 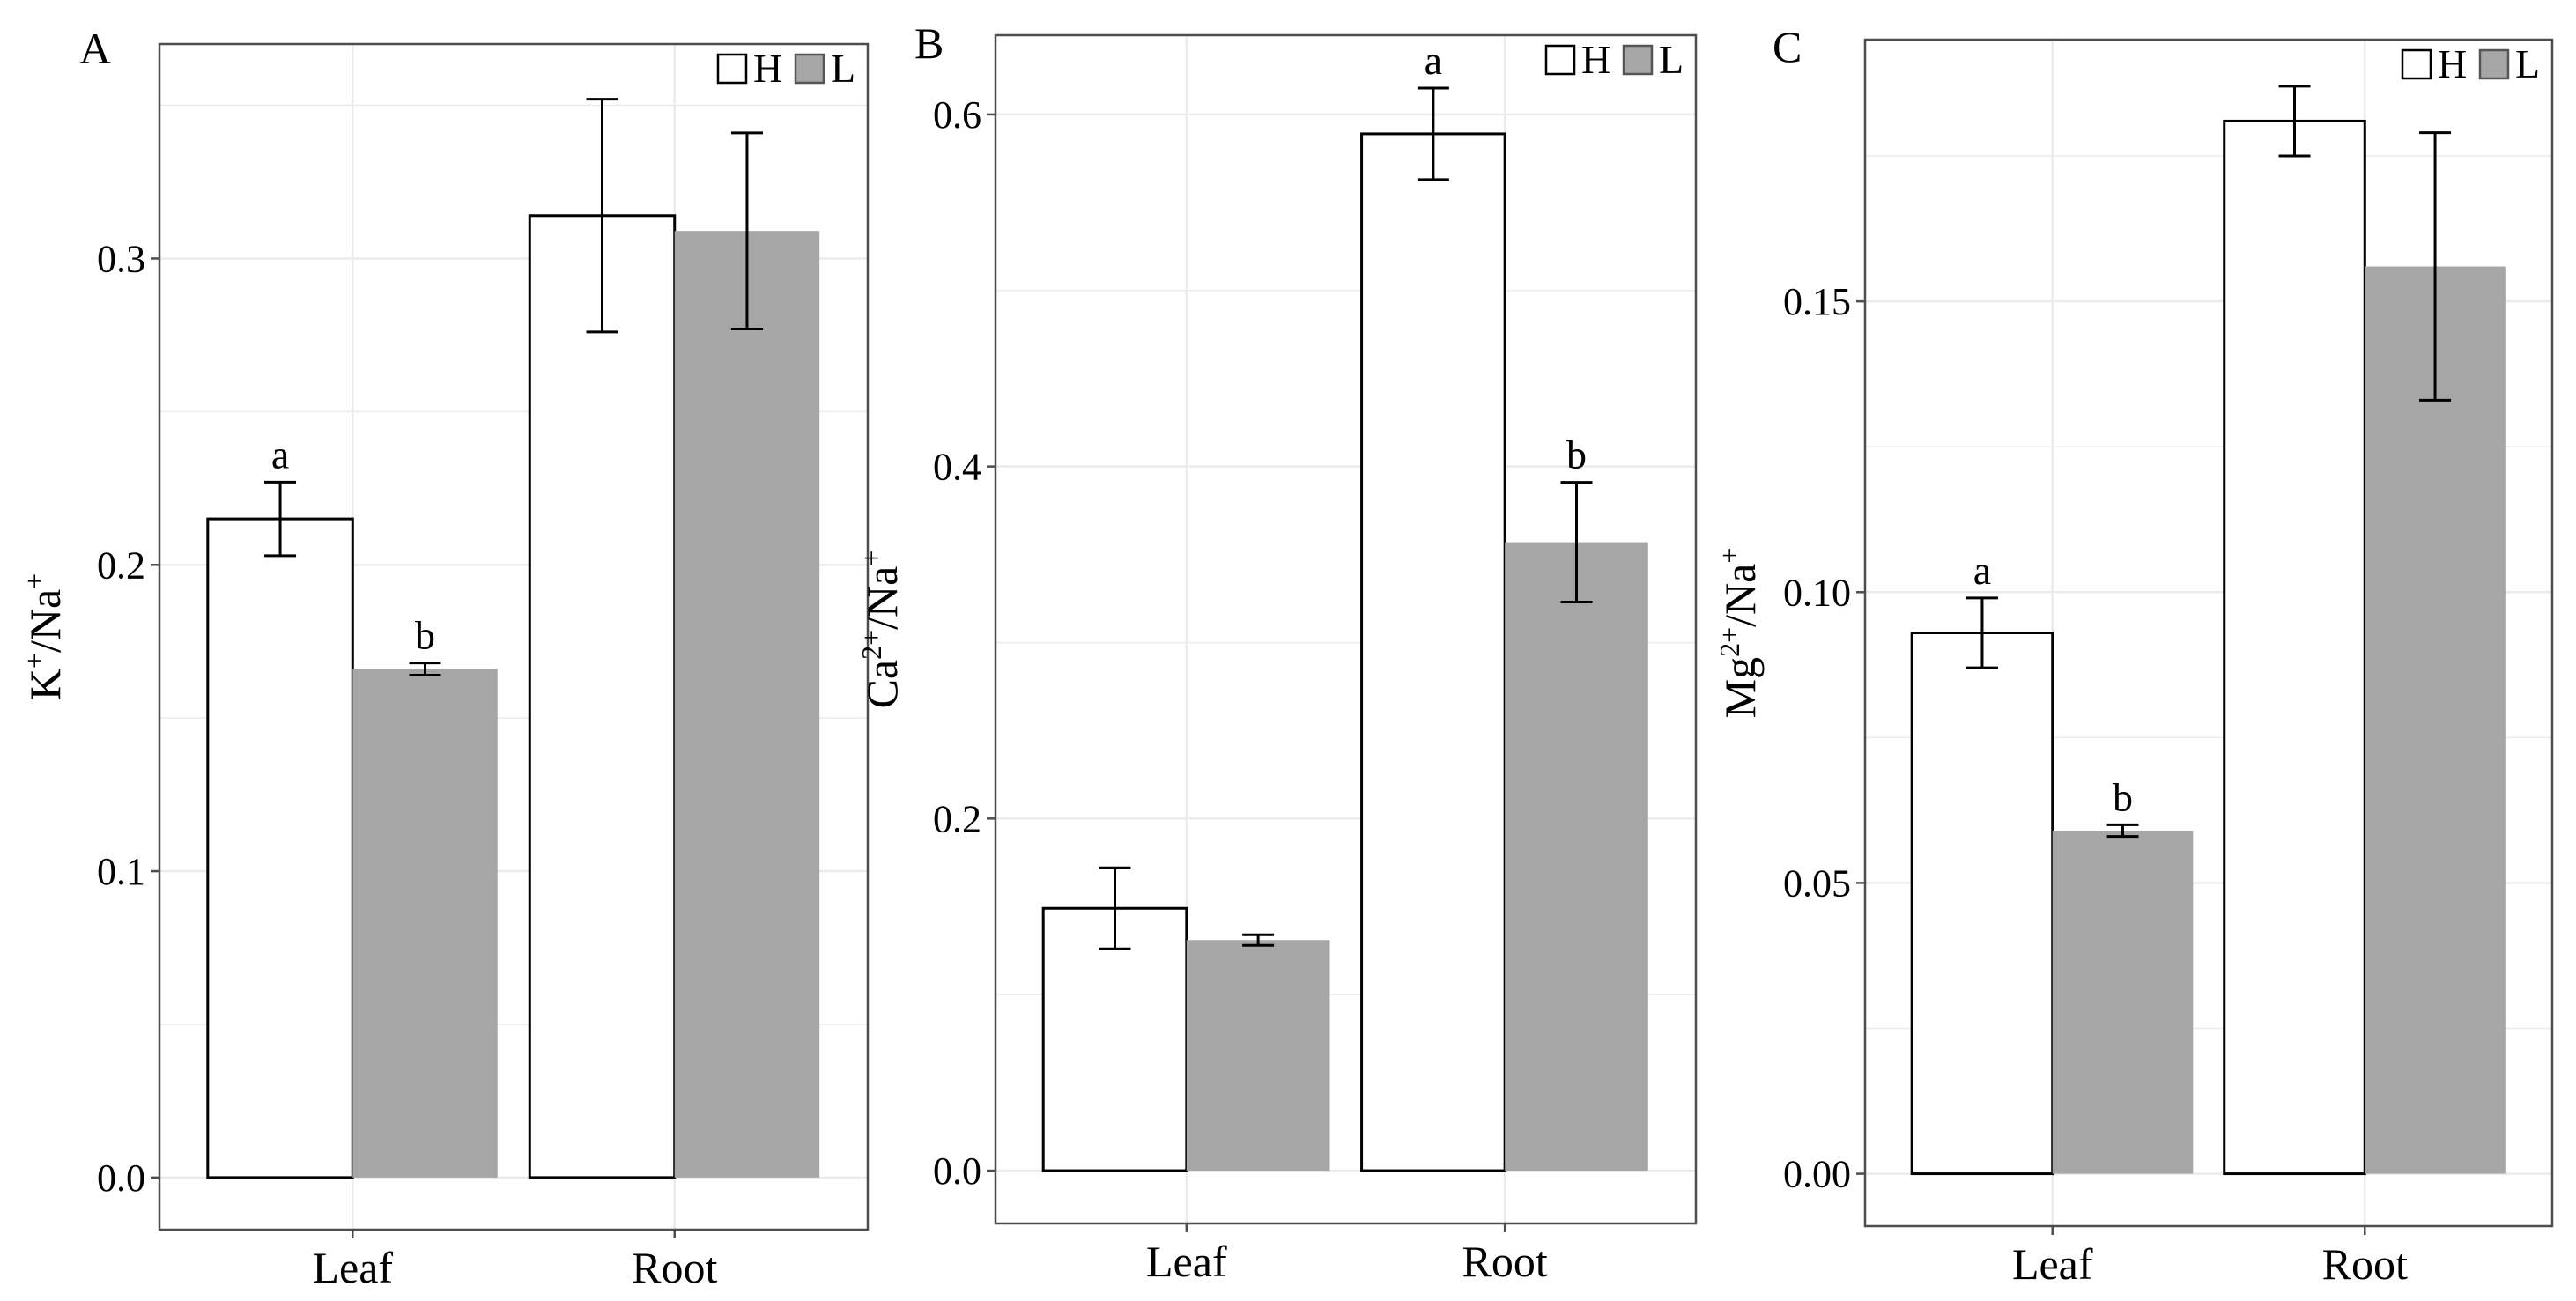 I want to click on y-axis-label: Ca2+/Na+, so click(x=881, y=630).